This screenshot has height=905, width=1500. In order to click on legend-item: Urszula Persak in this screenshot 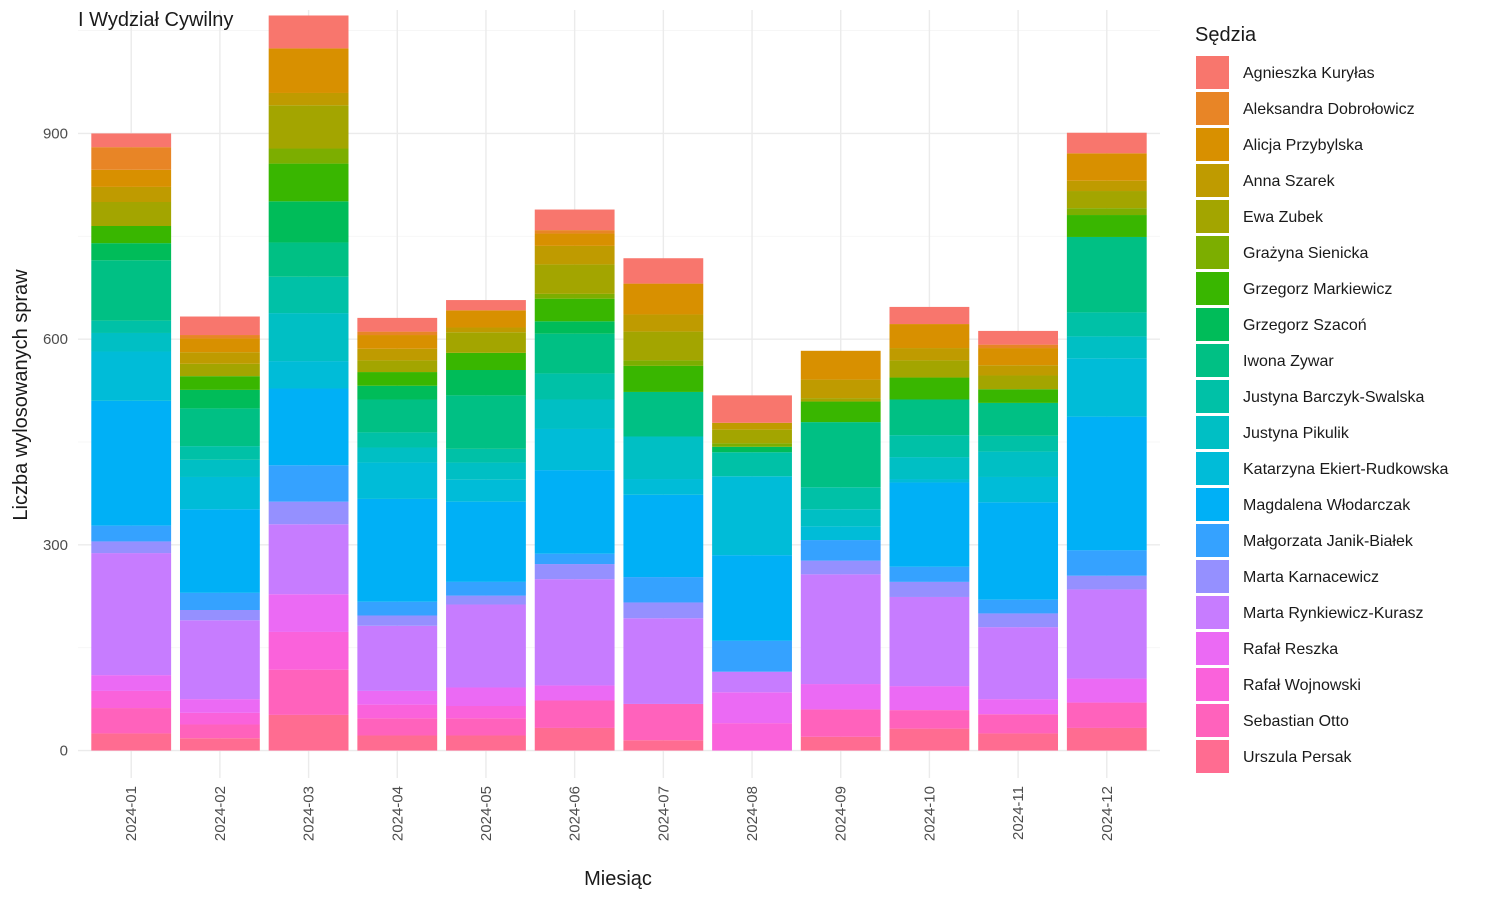, I will do `click(1274, 756)`.